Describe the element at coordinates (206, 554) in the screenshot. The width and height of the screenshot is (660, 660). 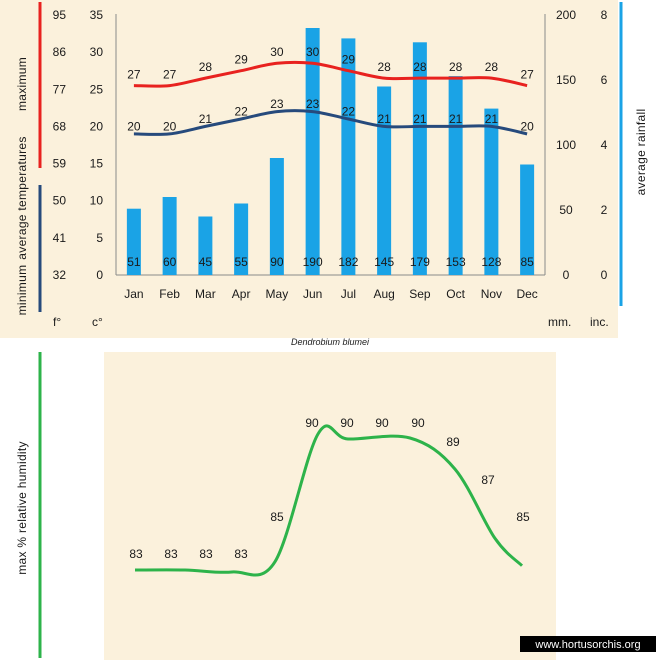
I see `humidity-label-mar: 83` at that location.